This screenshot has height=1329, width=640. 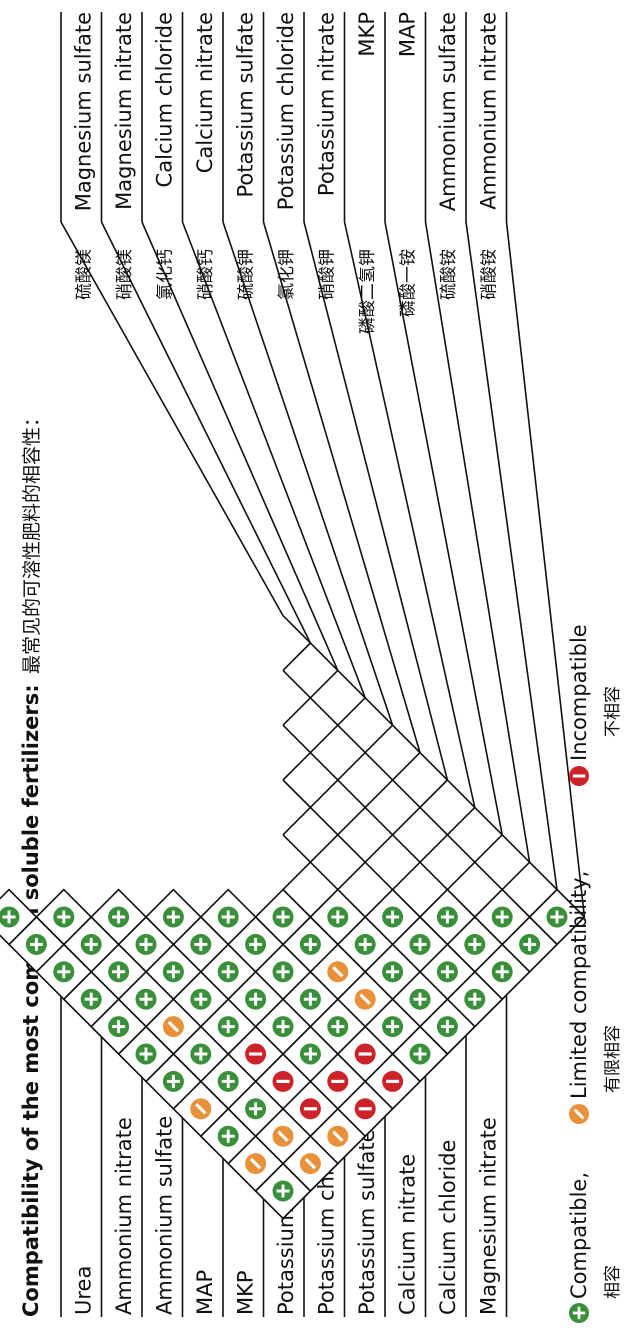 I want to click on fertilizer-label-en: MAP, so click(x=205, y=1292).